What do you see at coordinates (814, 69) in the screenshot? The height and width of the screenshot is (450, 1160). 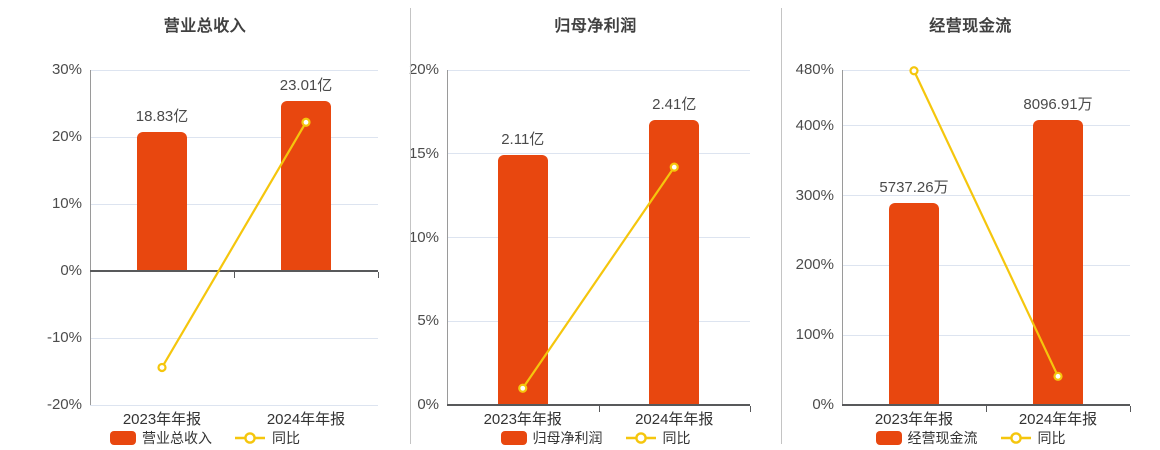 I see `y-axis-tick-label: 480%` at bounding box center [814, 69].